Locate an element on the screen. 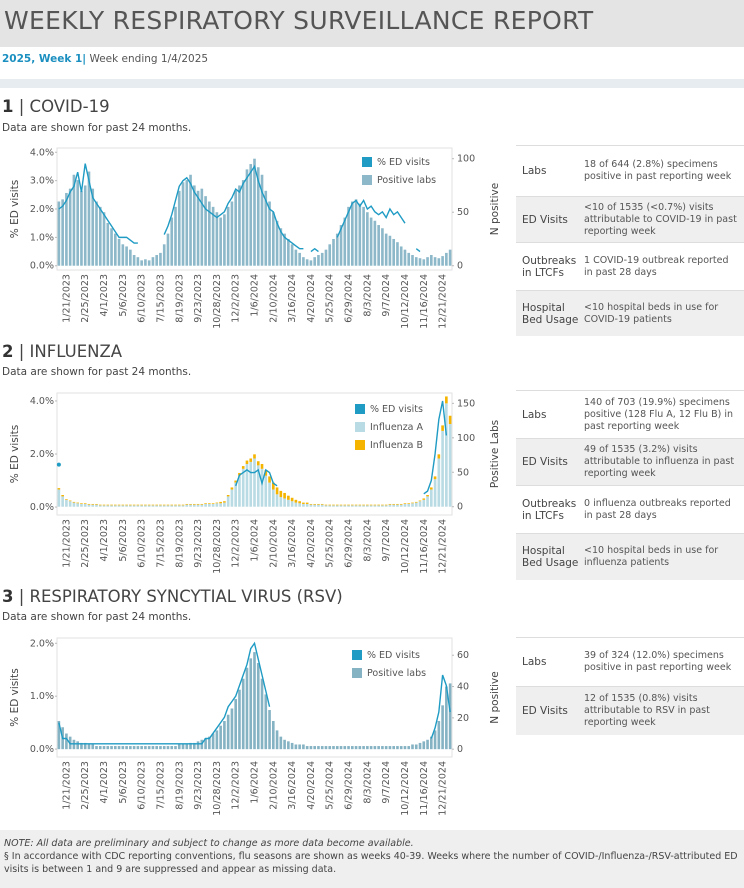 The height and width of the screenshot is (888, 744). row-label: Hospital Bed Usage is located at coordinates (550, 557).